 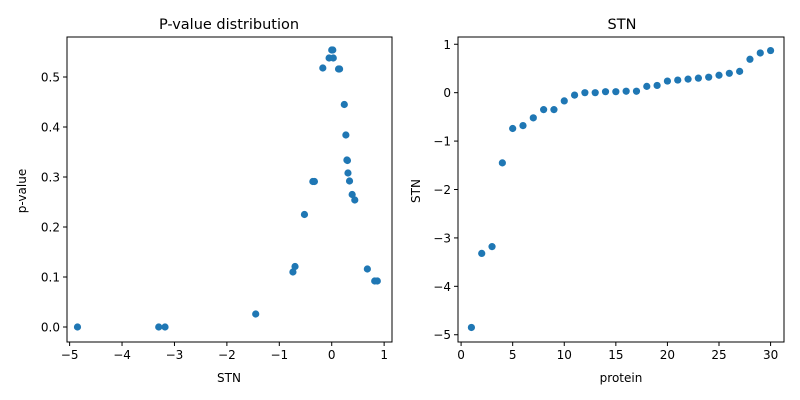 What do you see at coordinates (22, 191) in the screenshot?
I see `y-axis-label: p-value` at bounding box center [22, 191].